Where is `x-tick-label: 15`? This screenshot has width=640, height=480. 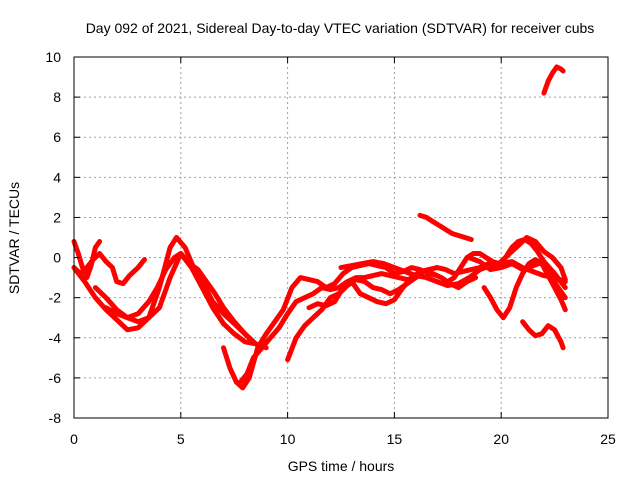
x-tick-label: 15 is located at coordinates (395, 439).